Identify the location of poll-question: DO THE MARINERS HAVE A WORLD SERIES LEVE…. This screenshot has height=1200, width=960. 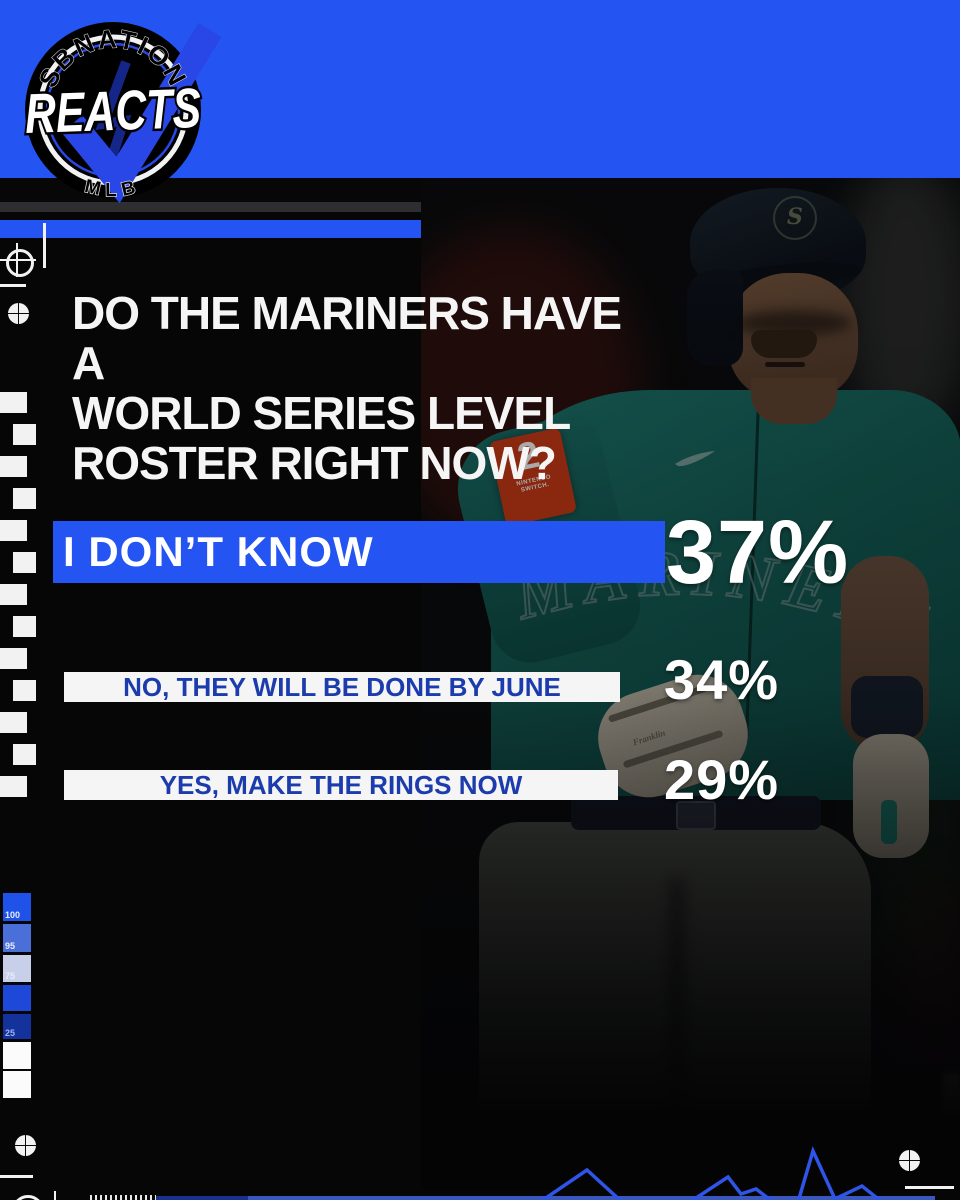
(352, 388).